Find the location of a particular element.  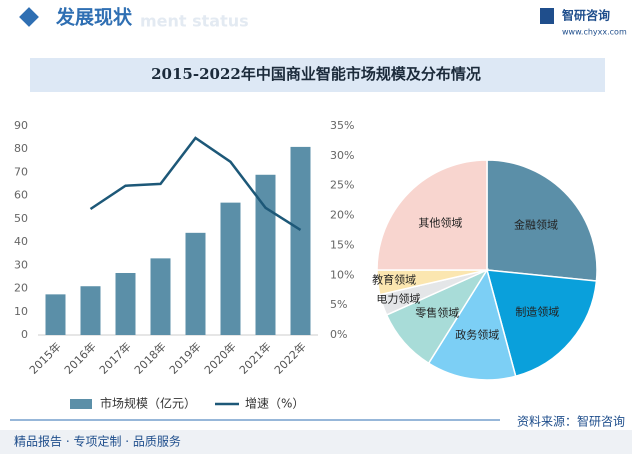

y-tick-label: 40 is located at coordinates (21, 241).